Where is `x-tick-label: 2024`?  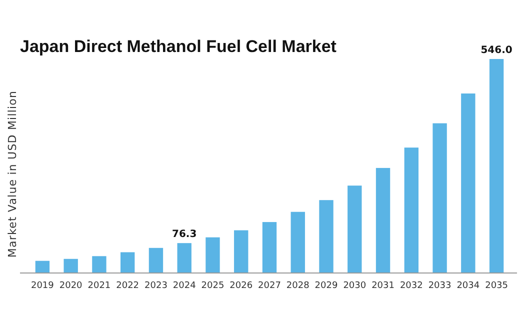 x-tick-label: 2024 is located at coordinates (184, 286).